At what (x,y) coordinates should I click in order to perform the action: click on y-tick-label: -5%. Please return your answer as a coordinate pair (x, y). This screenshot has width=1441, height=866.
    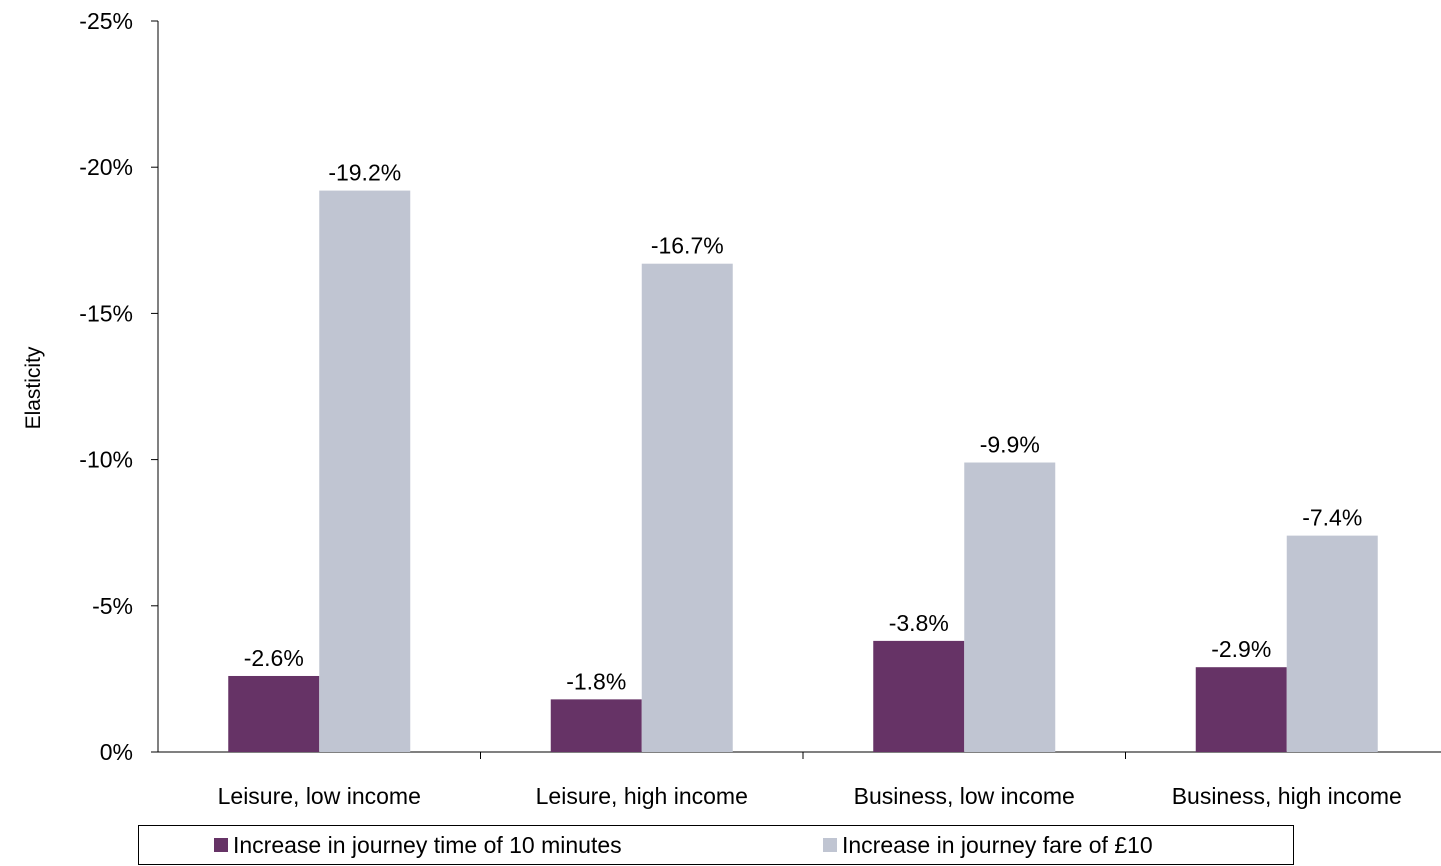
    Looking at the image, I should click on (112, 606).